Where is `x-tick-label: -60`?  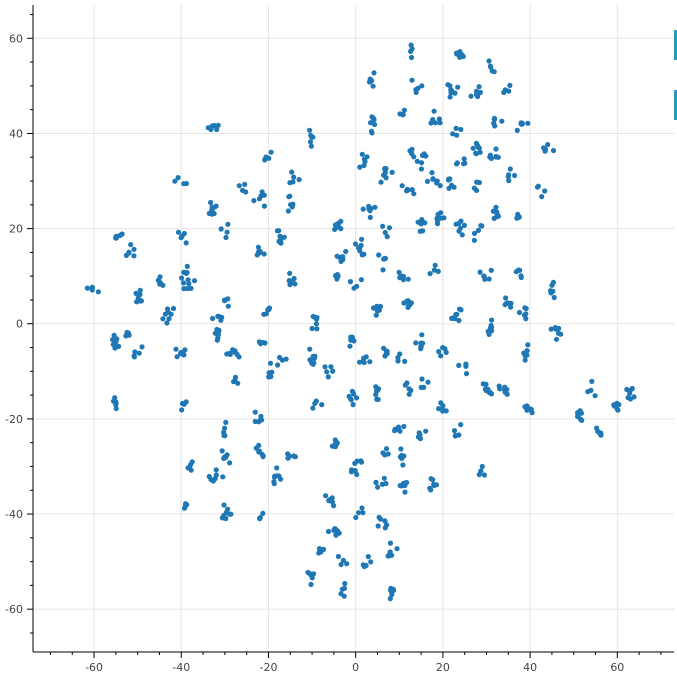 x-tick-label: -60 is located at coordinates (94, 667).